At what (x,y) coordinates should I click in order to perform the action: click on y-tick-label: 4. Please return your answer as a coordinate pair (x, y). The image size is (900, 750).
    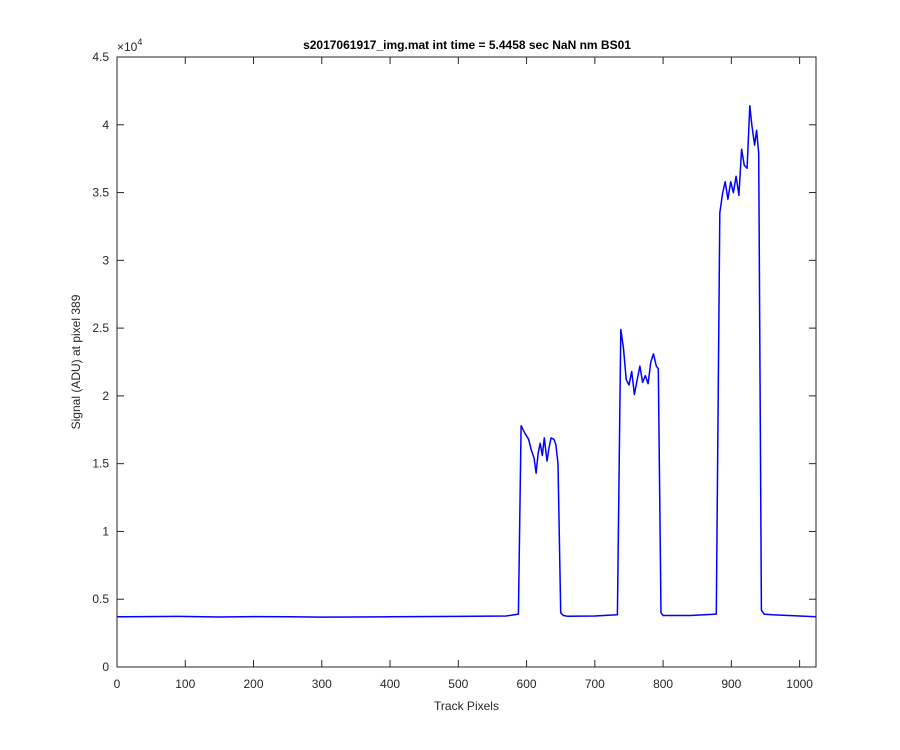
    Looking at the image, I should click on (105, 125).